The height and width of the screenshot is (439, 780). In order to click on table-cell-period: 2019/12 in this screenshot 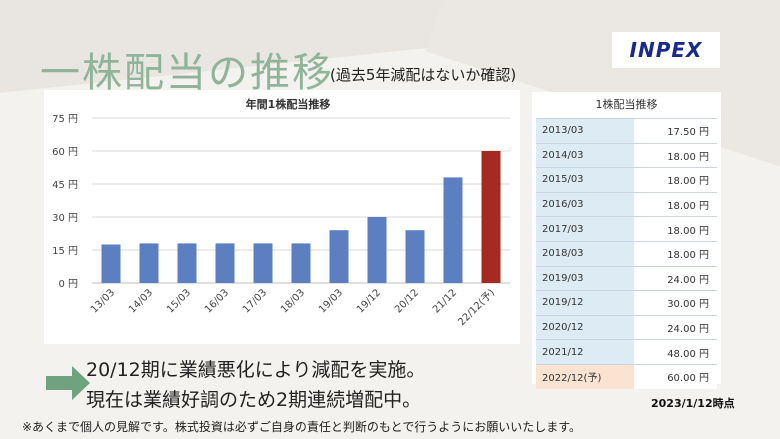, I will do `click(585, 303)`.